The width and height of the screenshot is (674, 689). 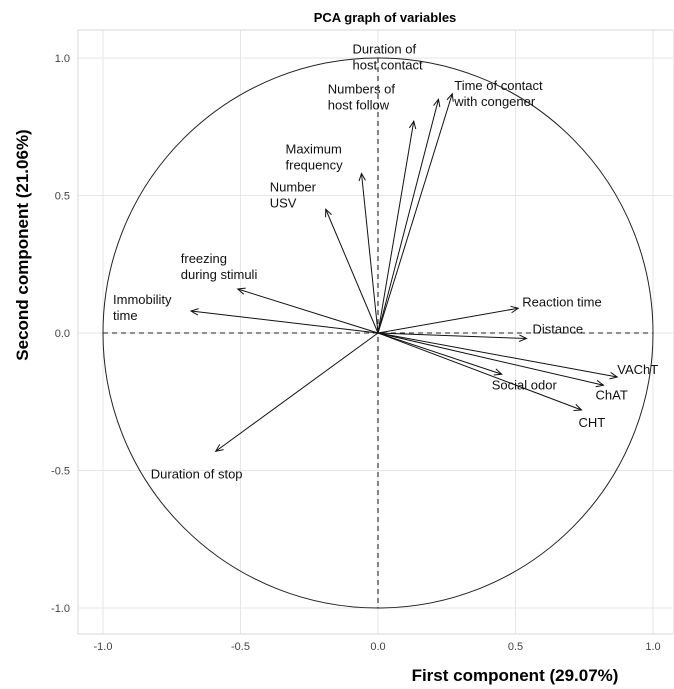 What do you see at coordinates (388, 64) in the screenshot?
I see `variable-label-line: host contact` at bounding box center [388, 64].